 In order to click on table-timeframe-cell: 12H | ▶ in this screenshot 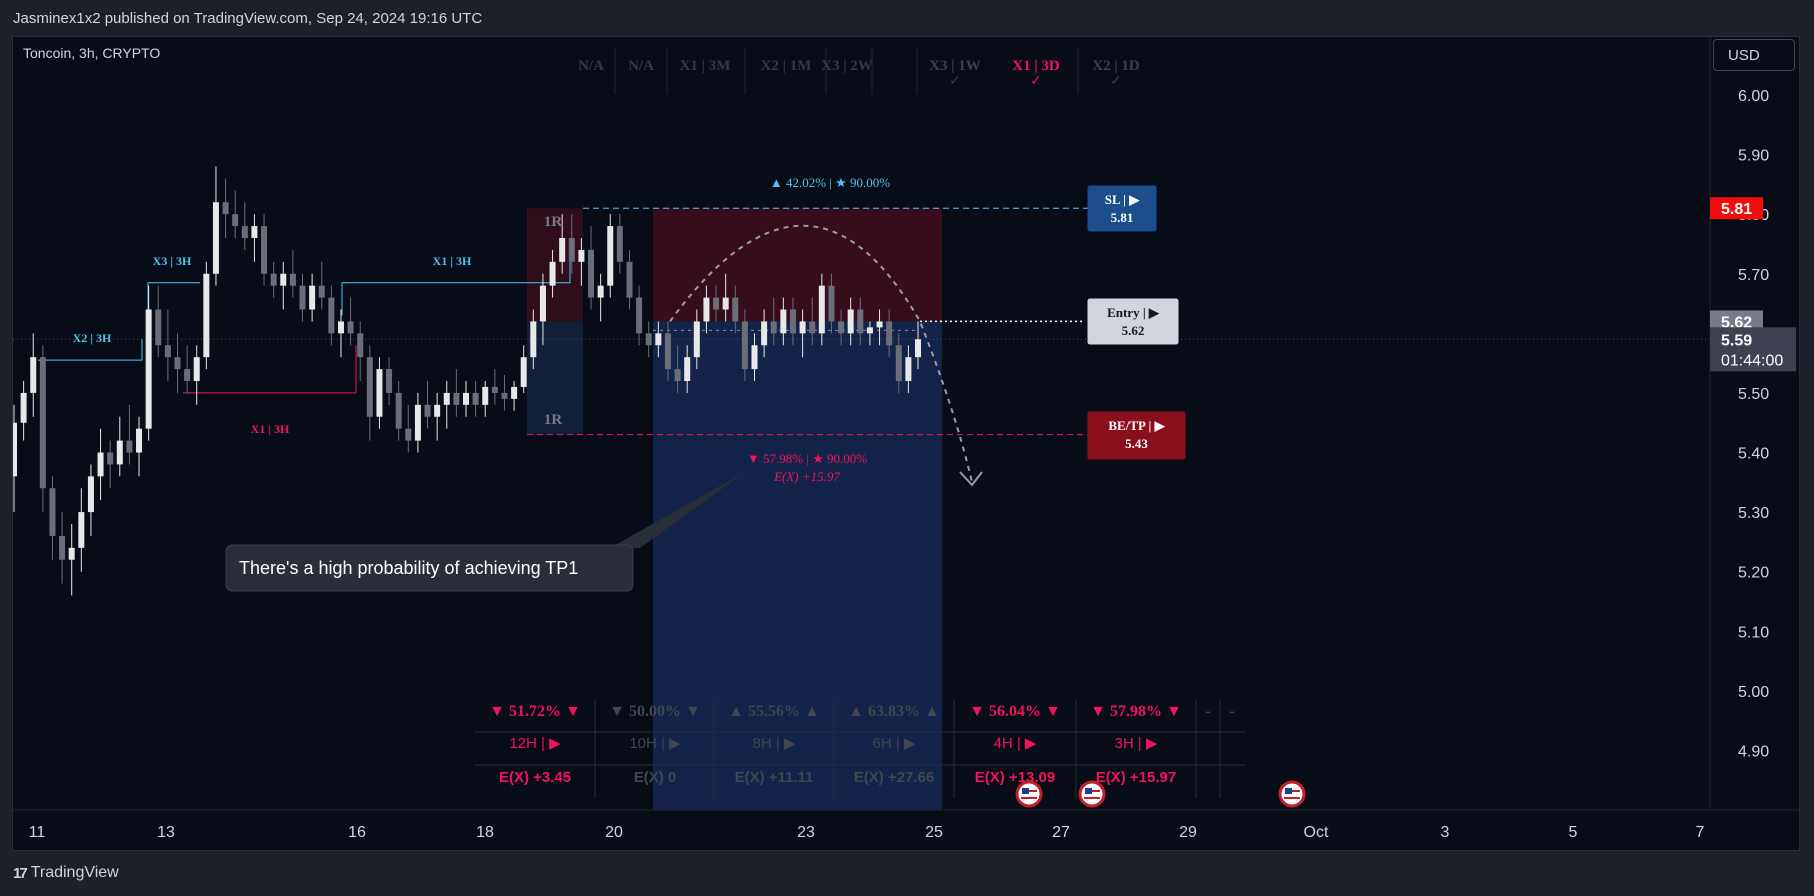, I will do `click(535, 743)`.